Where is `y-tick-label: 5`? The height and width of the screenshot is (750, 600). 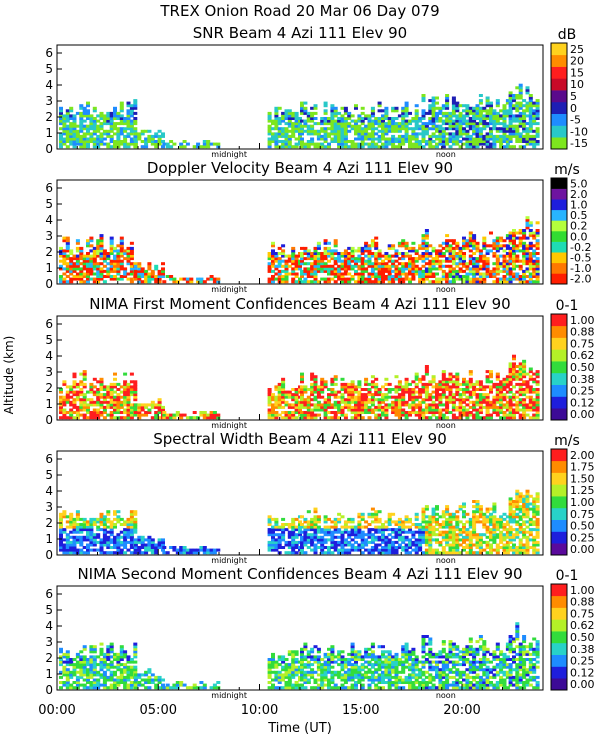 y-tick-label: 5 is located at coordinates (49, 340).